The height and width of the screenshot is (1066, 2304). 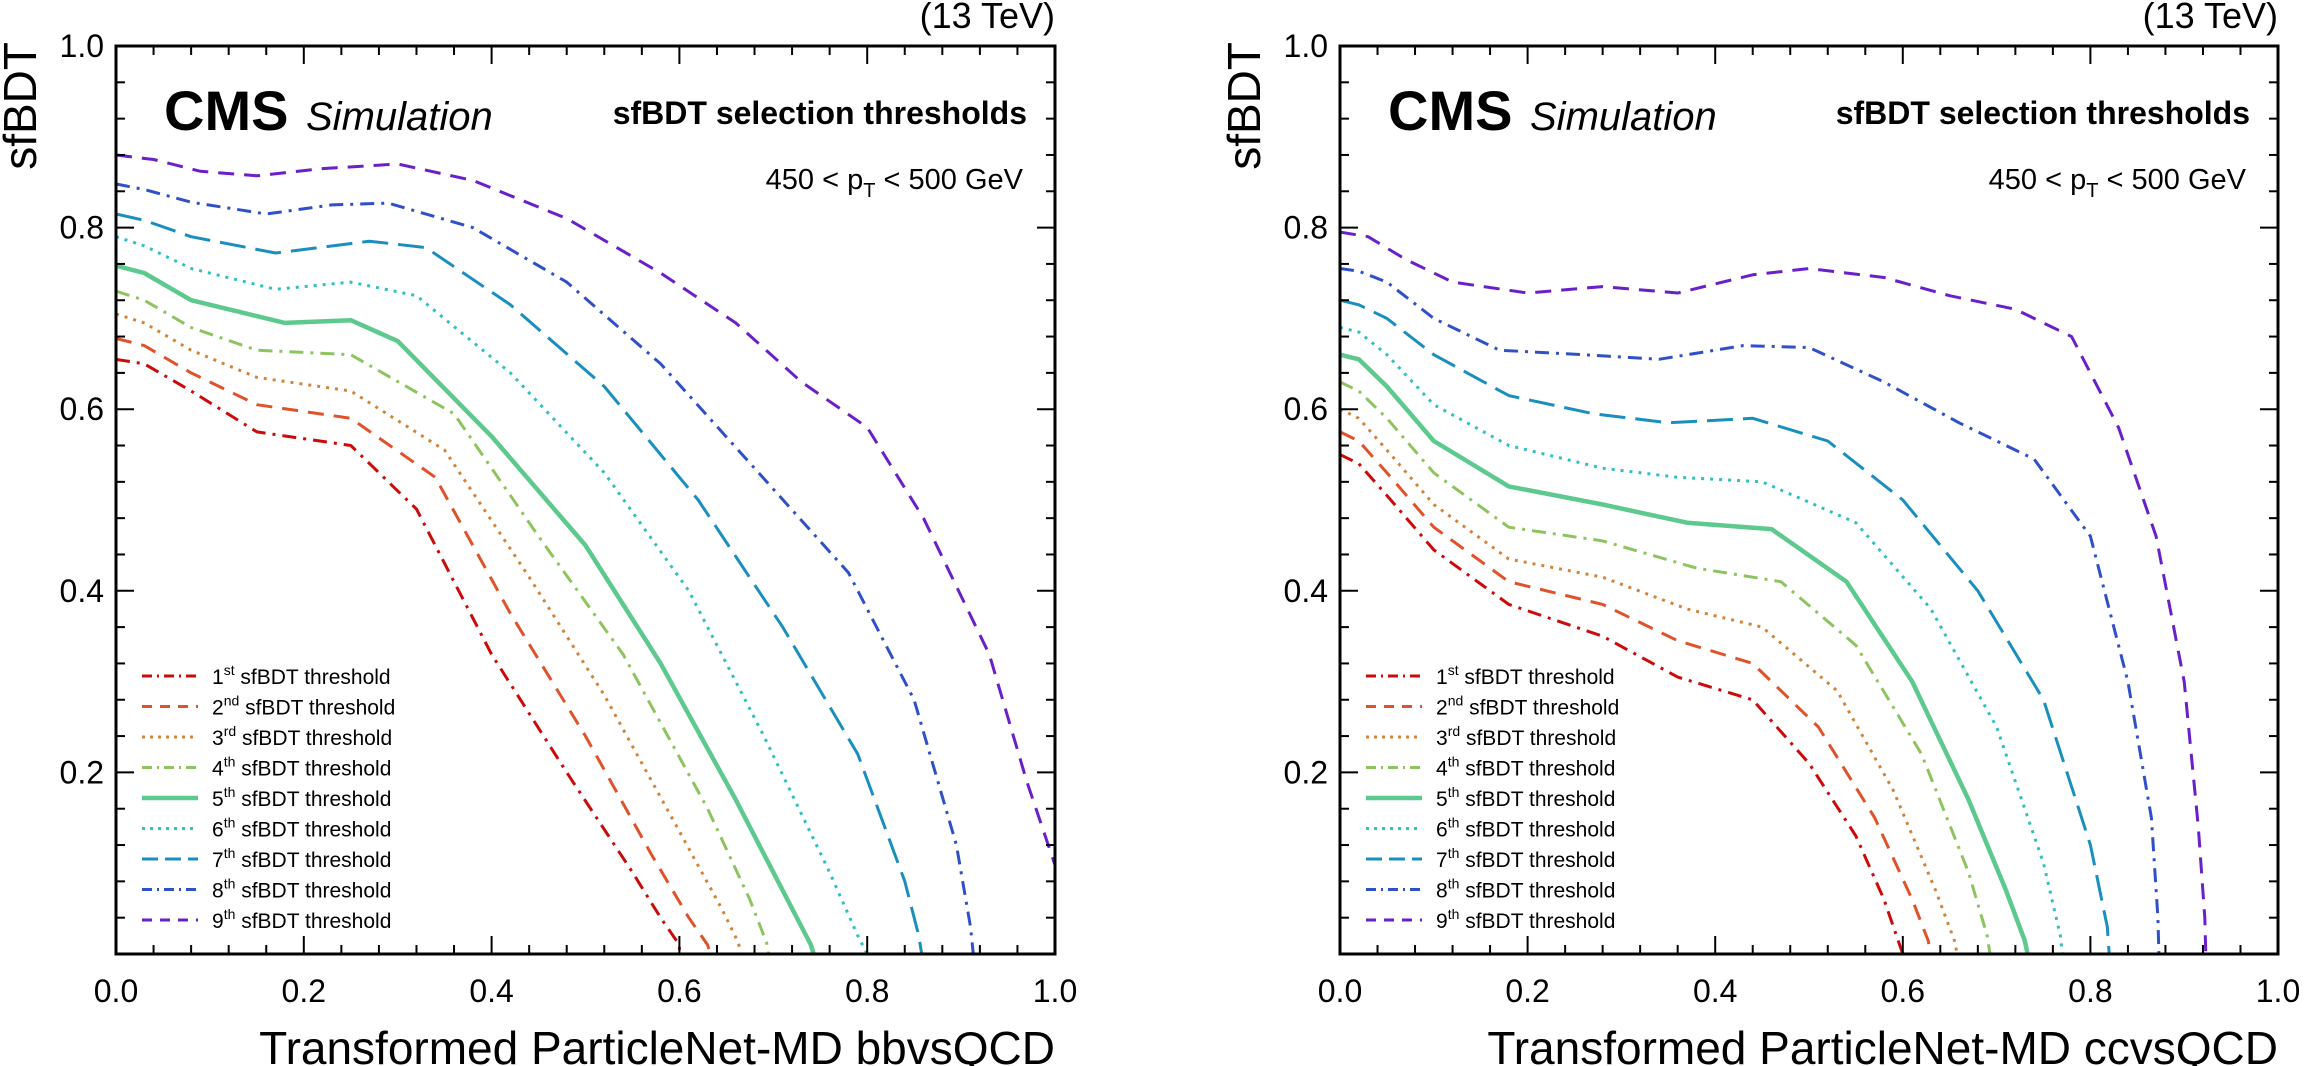 I want to click on x-axis-label: Transformed ParticleNet-MD bbvsQCD, so click(x=657, y=1044).